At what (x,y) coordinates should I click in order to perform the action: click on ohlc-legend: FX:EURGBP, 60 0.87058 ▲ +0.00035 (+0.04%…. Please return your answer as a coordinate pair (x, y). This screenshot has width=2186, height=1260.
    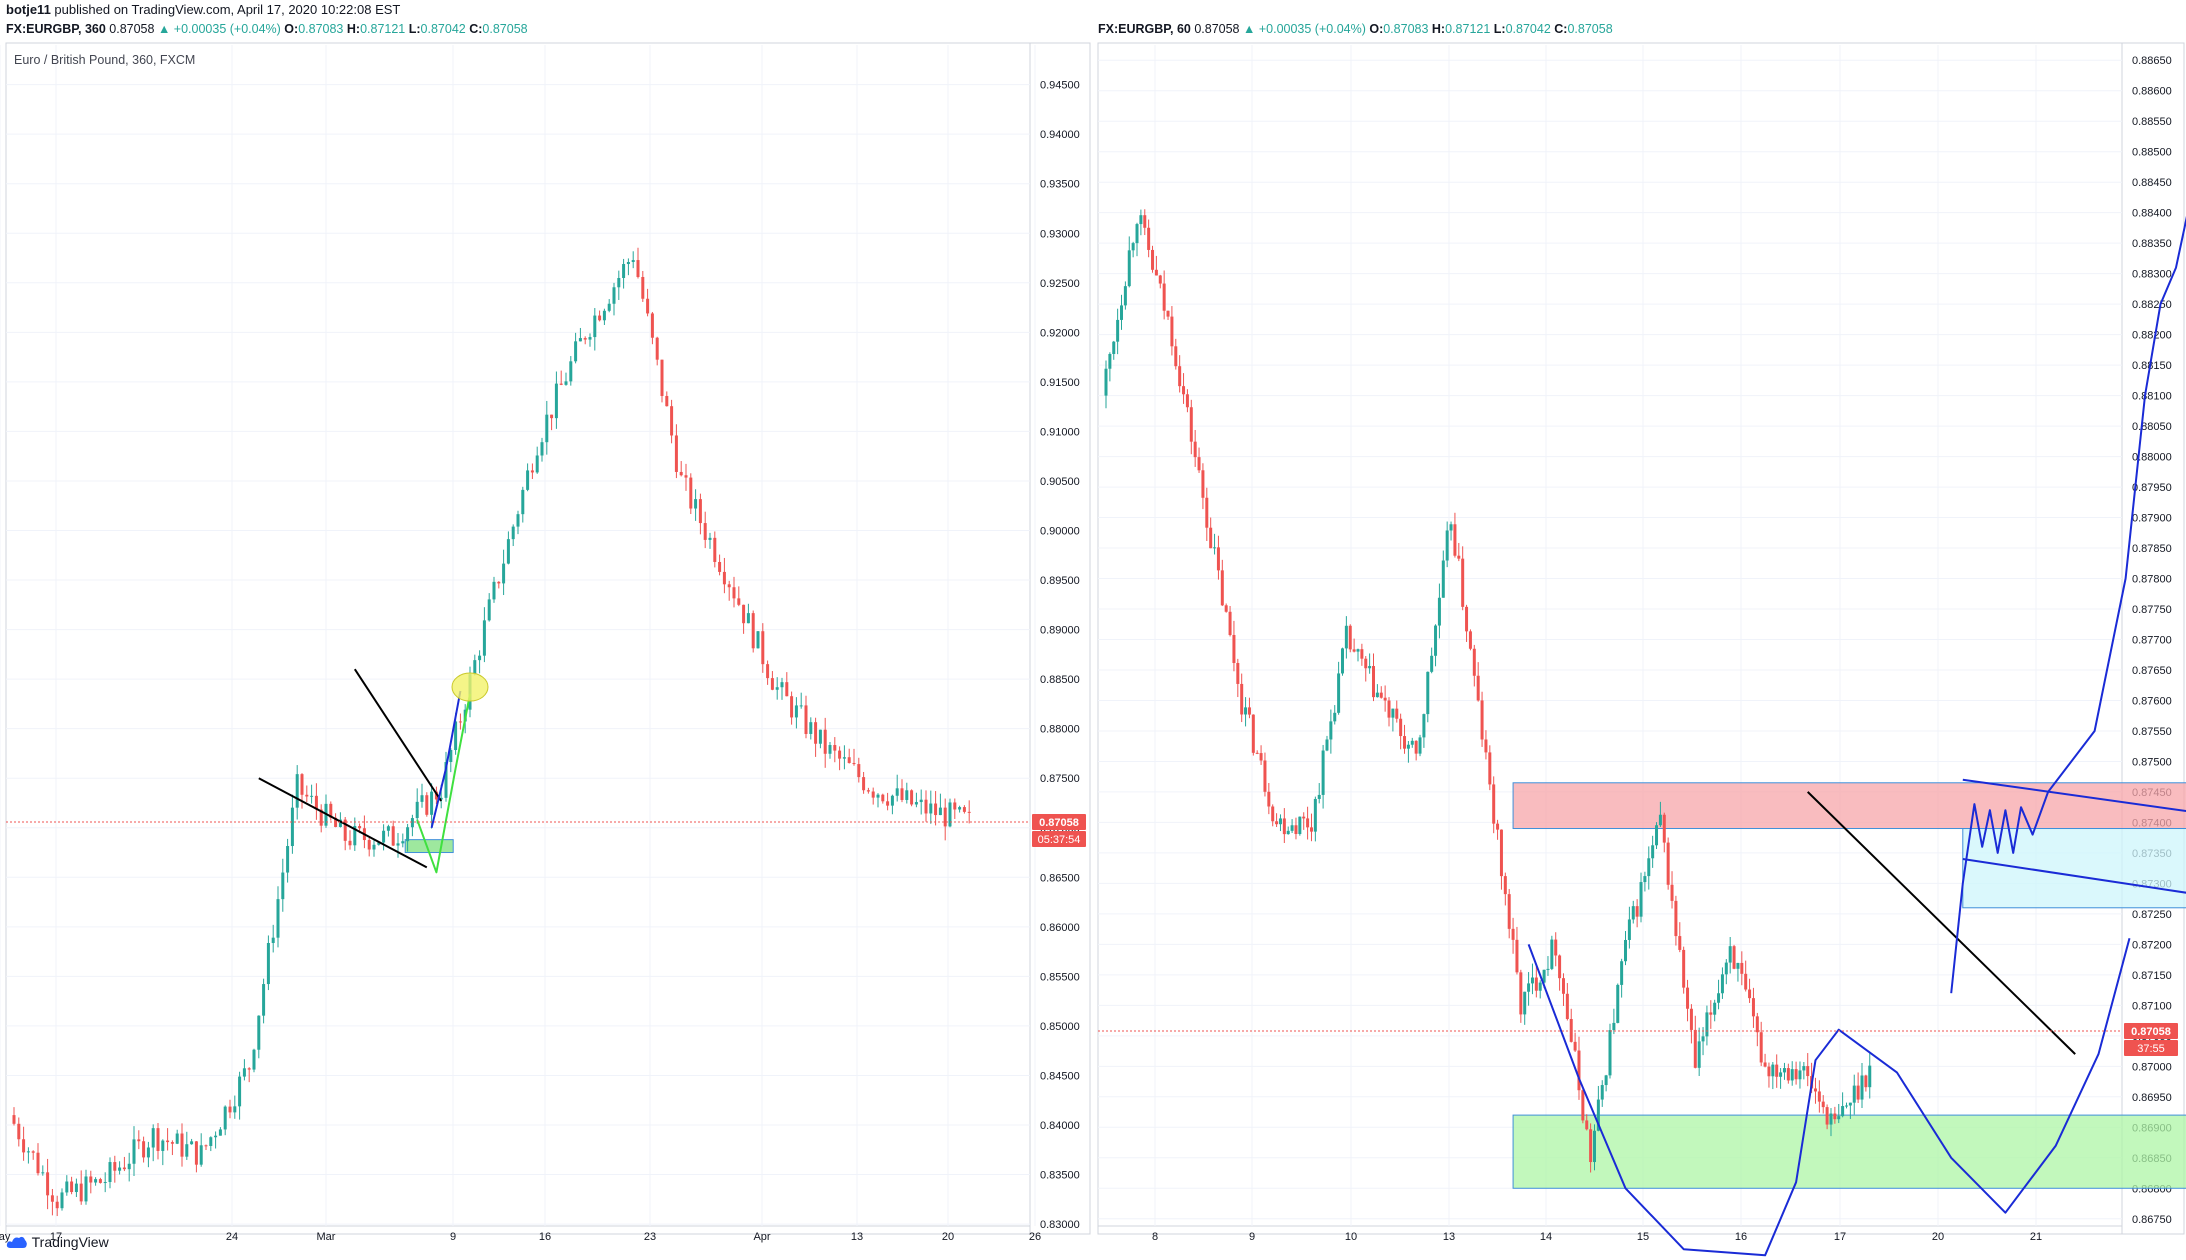
    Looking at the image, I should click on (1355, 29).